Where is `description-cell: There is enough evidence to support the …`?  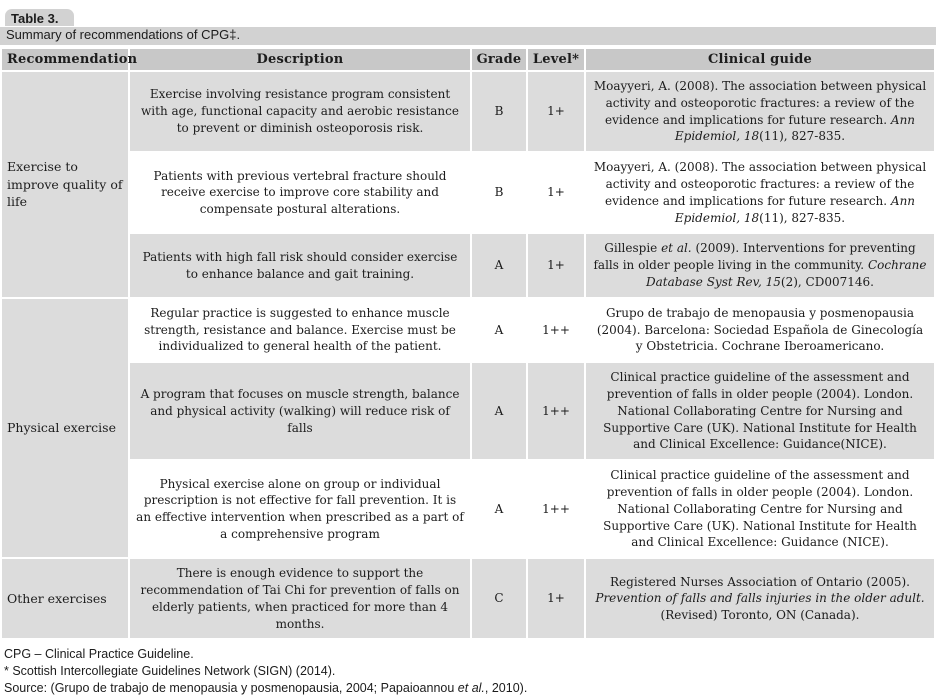
description-cell: There is enough evidence to support the … is located at coordinates (300, 599).